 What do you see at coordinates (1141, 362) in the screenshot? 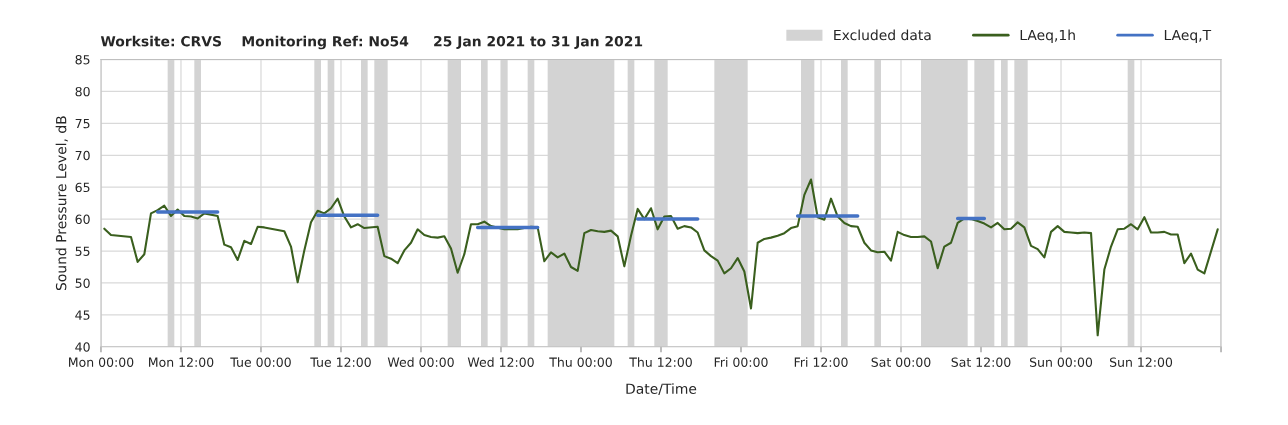
I see `x-tick-label: Sun 12:00` at bounding box center [1141, 362].